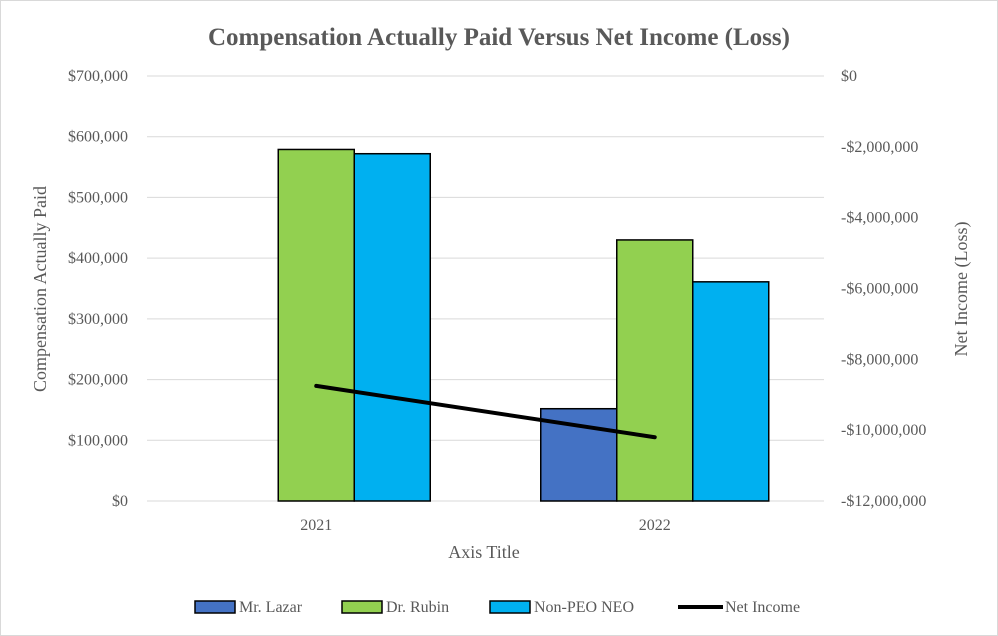 The width and height of the screenshot is (998, 636). What do you see at coordinates (98, 197) in the screenshot?
I see `y-tick-label: $500,000` at bounding box center [98, 197].